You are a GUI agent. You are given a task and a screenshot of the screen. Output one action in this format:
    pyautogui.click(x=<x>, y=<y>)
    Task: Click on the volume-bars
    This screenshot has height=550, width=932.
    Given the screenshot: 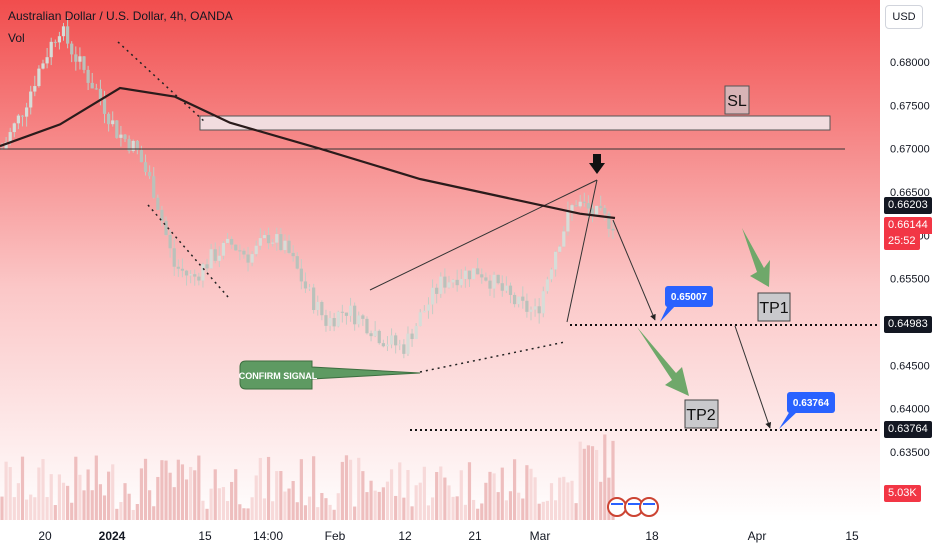 What is the action you would take?
    pyautogui.click(x=307, y=477)
    